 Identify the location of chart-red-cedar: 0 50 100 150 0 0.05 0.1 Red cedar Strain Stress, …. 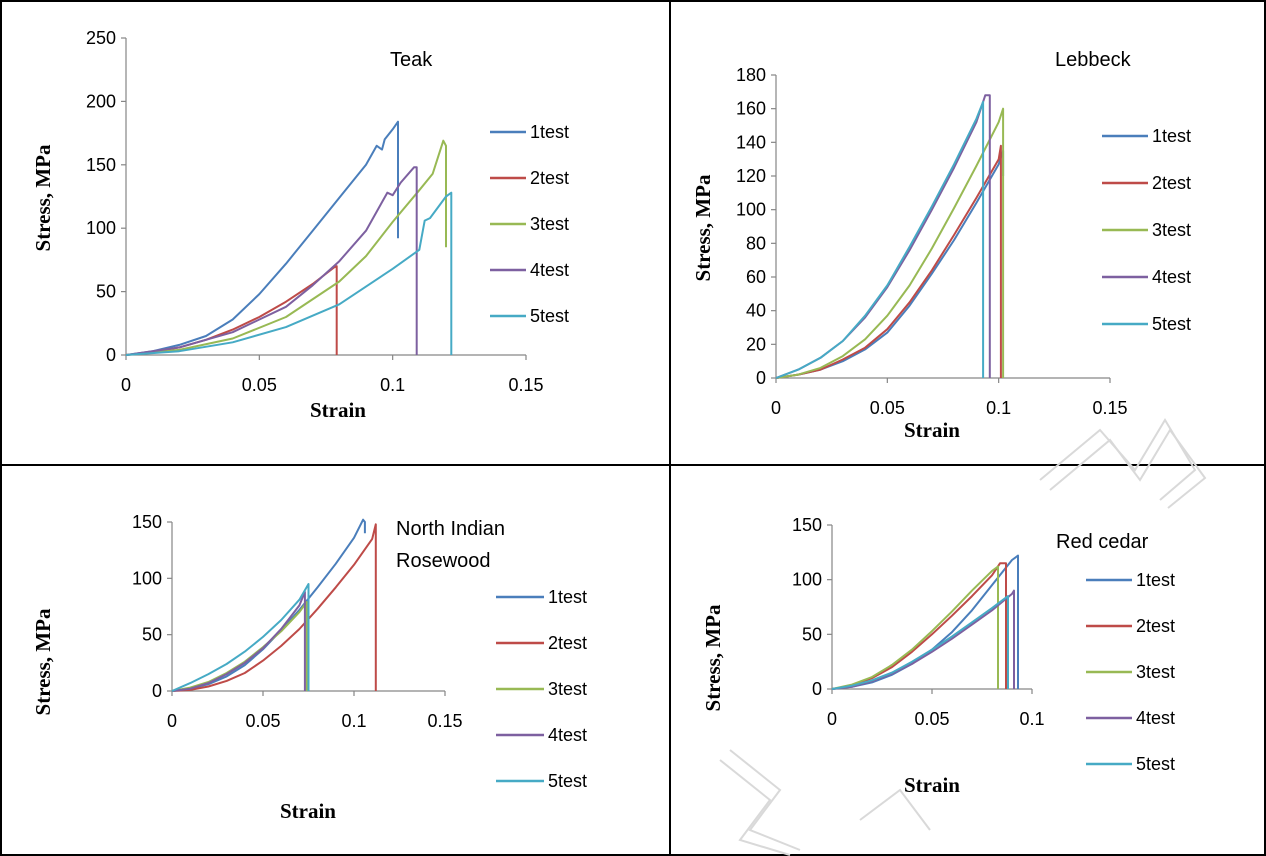
(938, 656).